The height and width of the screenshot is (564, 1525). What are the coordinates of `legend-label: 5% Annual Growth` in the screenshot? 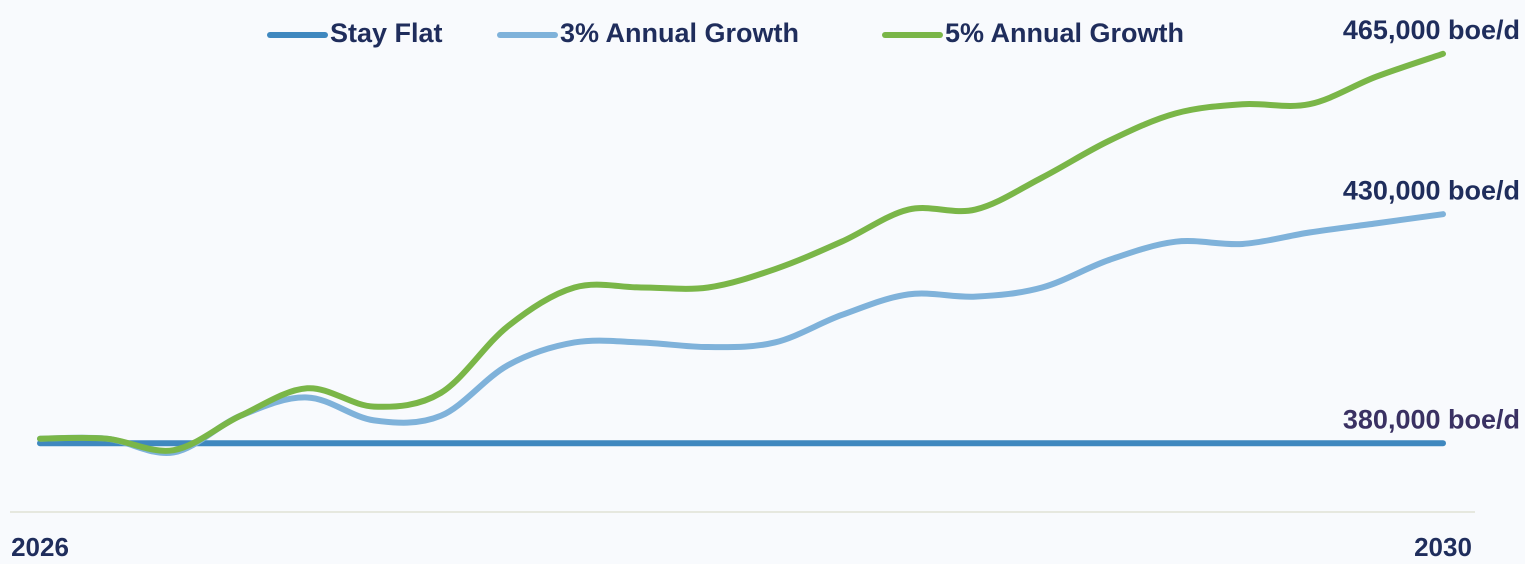 It's located at (1064, 33).